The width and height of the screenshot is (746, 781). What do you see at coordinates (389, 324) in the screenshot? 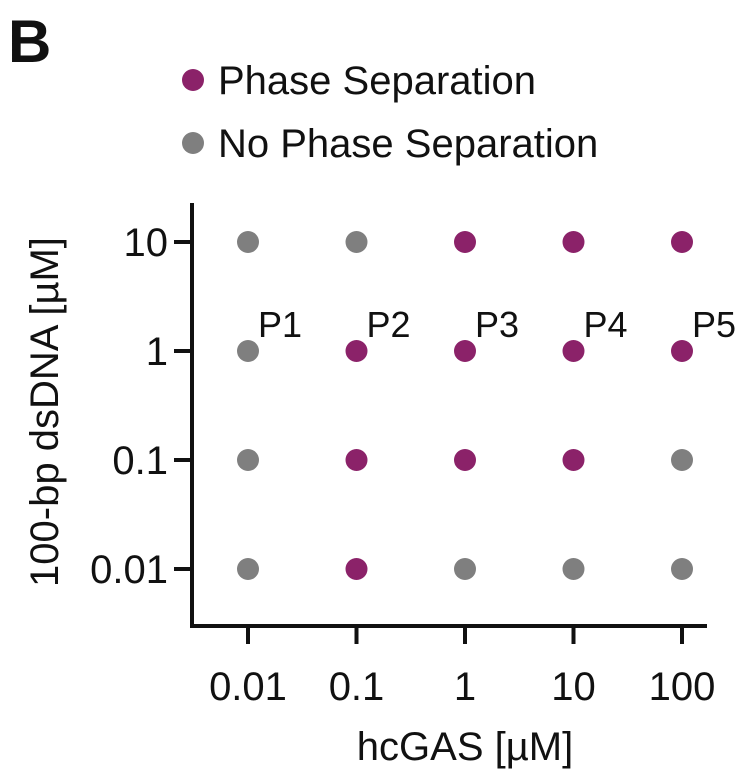
I see `point-annotation: P2` at bounding box center [389, 324].